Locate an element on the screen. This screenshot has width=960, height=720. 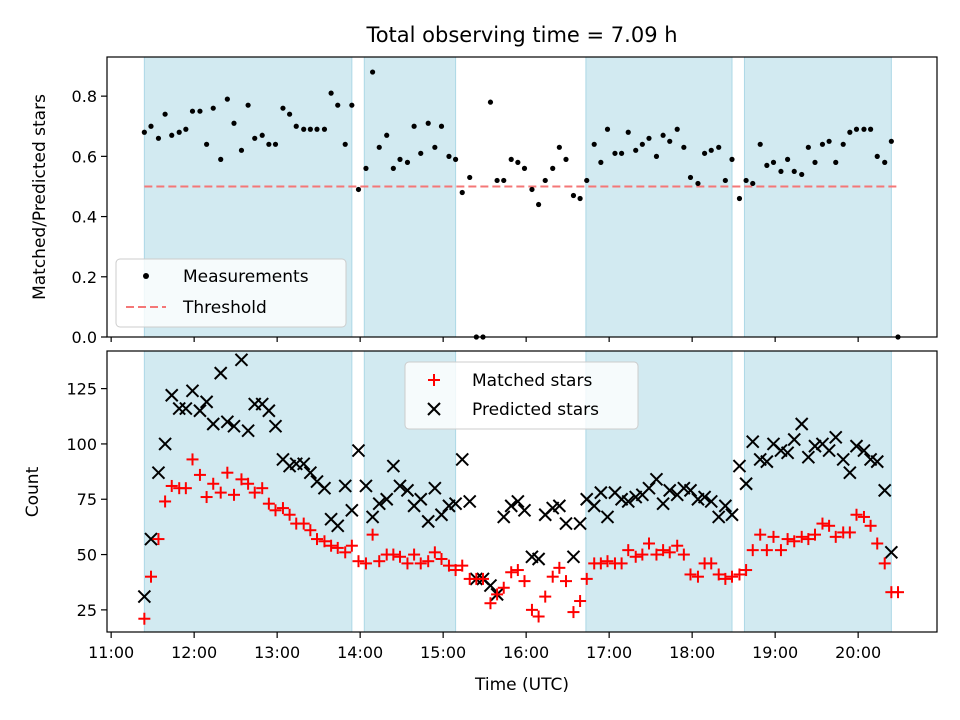
xtick-label: 17:00 is located at coordinates (609, 652).